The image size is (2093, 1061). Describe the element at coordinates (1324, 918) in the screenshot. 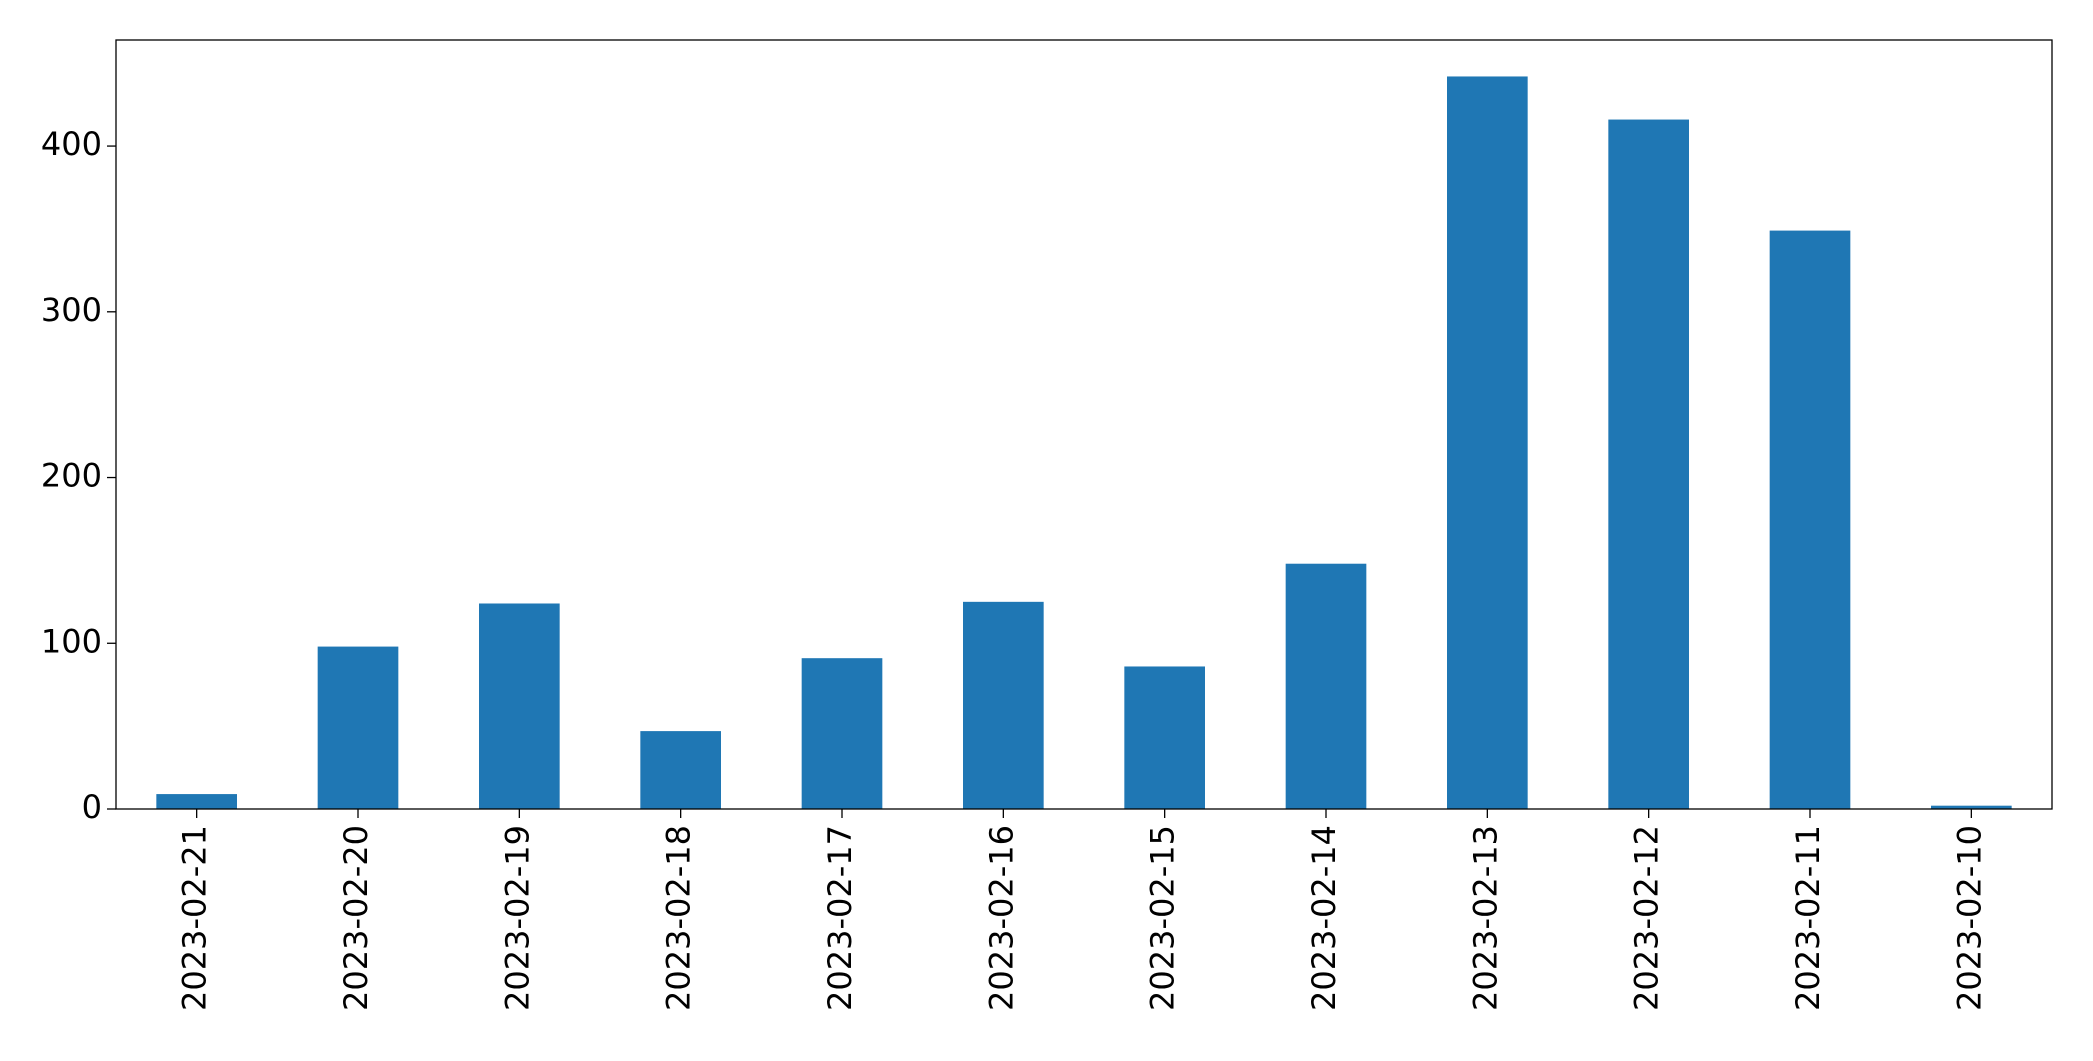

I see `x-tick-label: 2023-02-14` at that location.